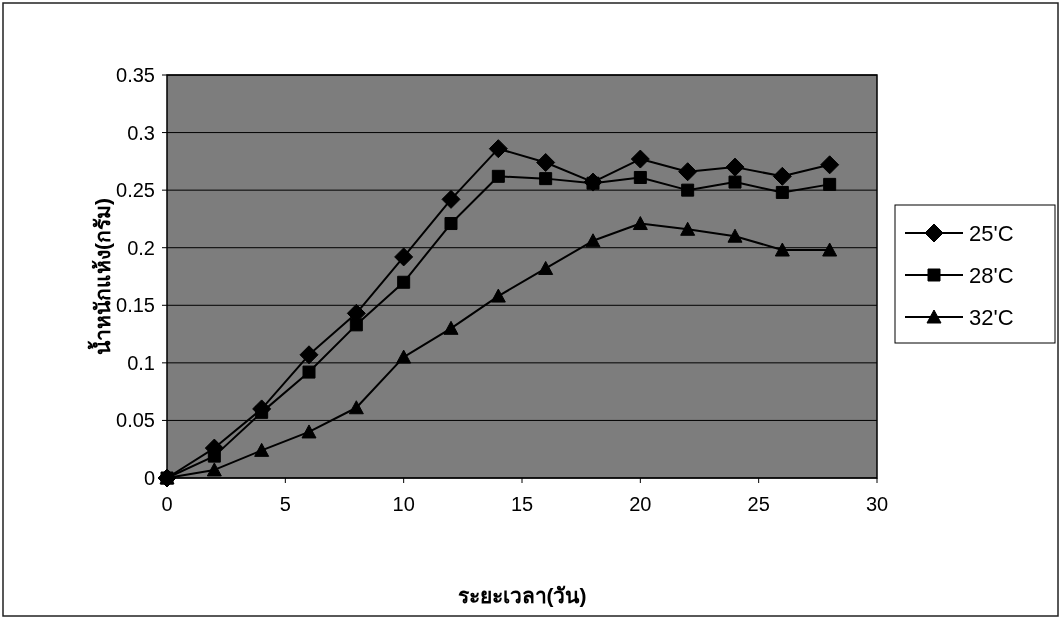 The width and height of the screenshot is (1061, 619). What do you see at coordinates (991, 233) in the screenshot?
I see `legend-label: 25'C` at bounding box center [991, 233].